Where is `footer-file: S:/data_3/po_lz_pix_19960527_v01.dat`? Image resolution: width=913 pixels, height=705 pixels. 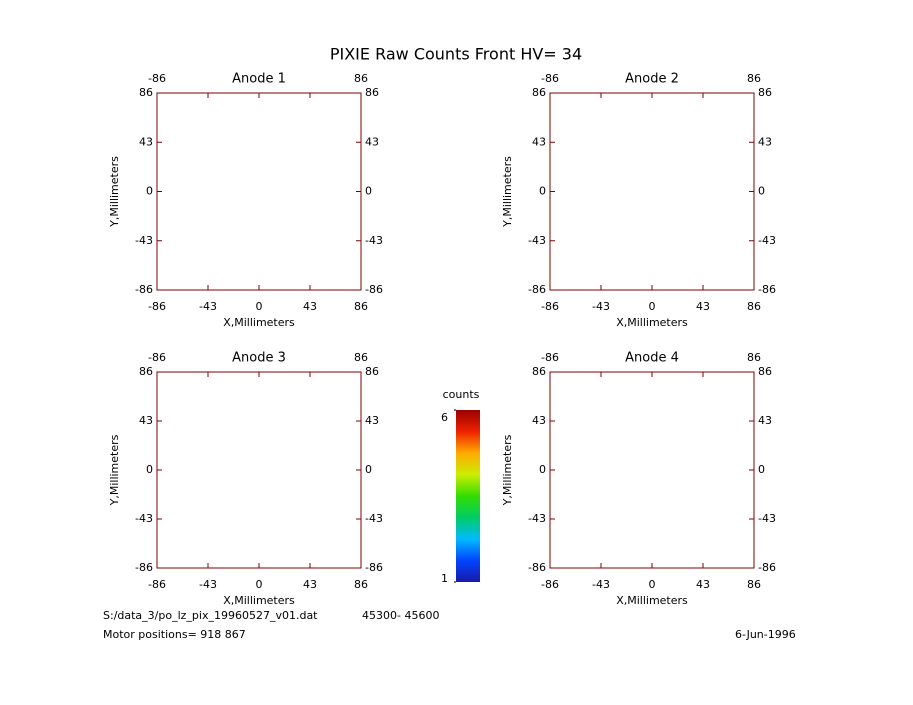
footer-file: S:/data_3/po_lz_pix_19960527_v01.dat is located at coordinates (210, 615).